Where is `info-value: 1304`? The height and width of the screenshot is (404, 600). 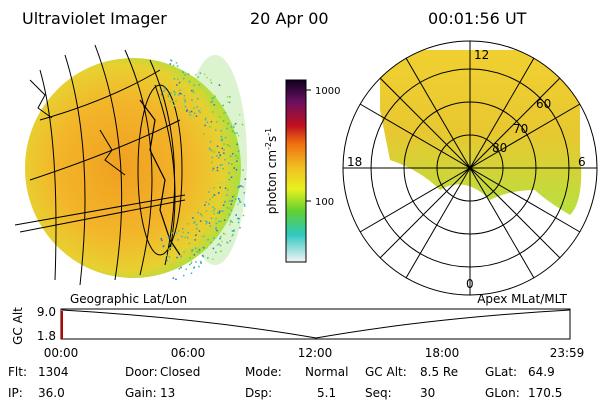 info-value: 1304 is located at coordinates (53, 372).